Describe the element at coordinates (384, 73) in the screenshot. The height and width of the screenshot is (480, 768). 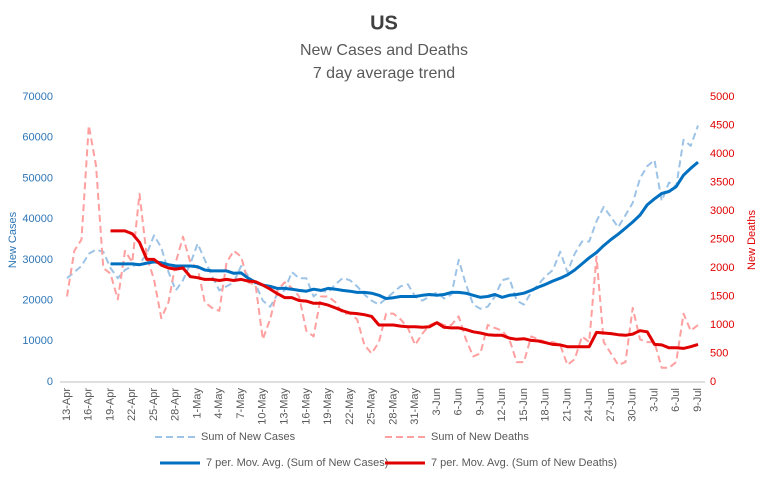
I see `chart-subtitle: 7 day average trend` at that location.